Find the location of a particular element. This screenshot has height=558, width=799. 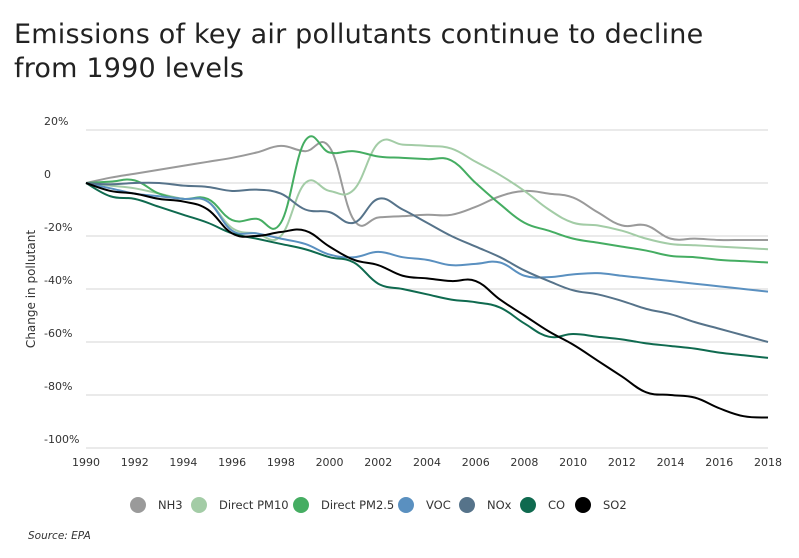

x-tick-label: 2004 is located at coordinates (427, 462).